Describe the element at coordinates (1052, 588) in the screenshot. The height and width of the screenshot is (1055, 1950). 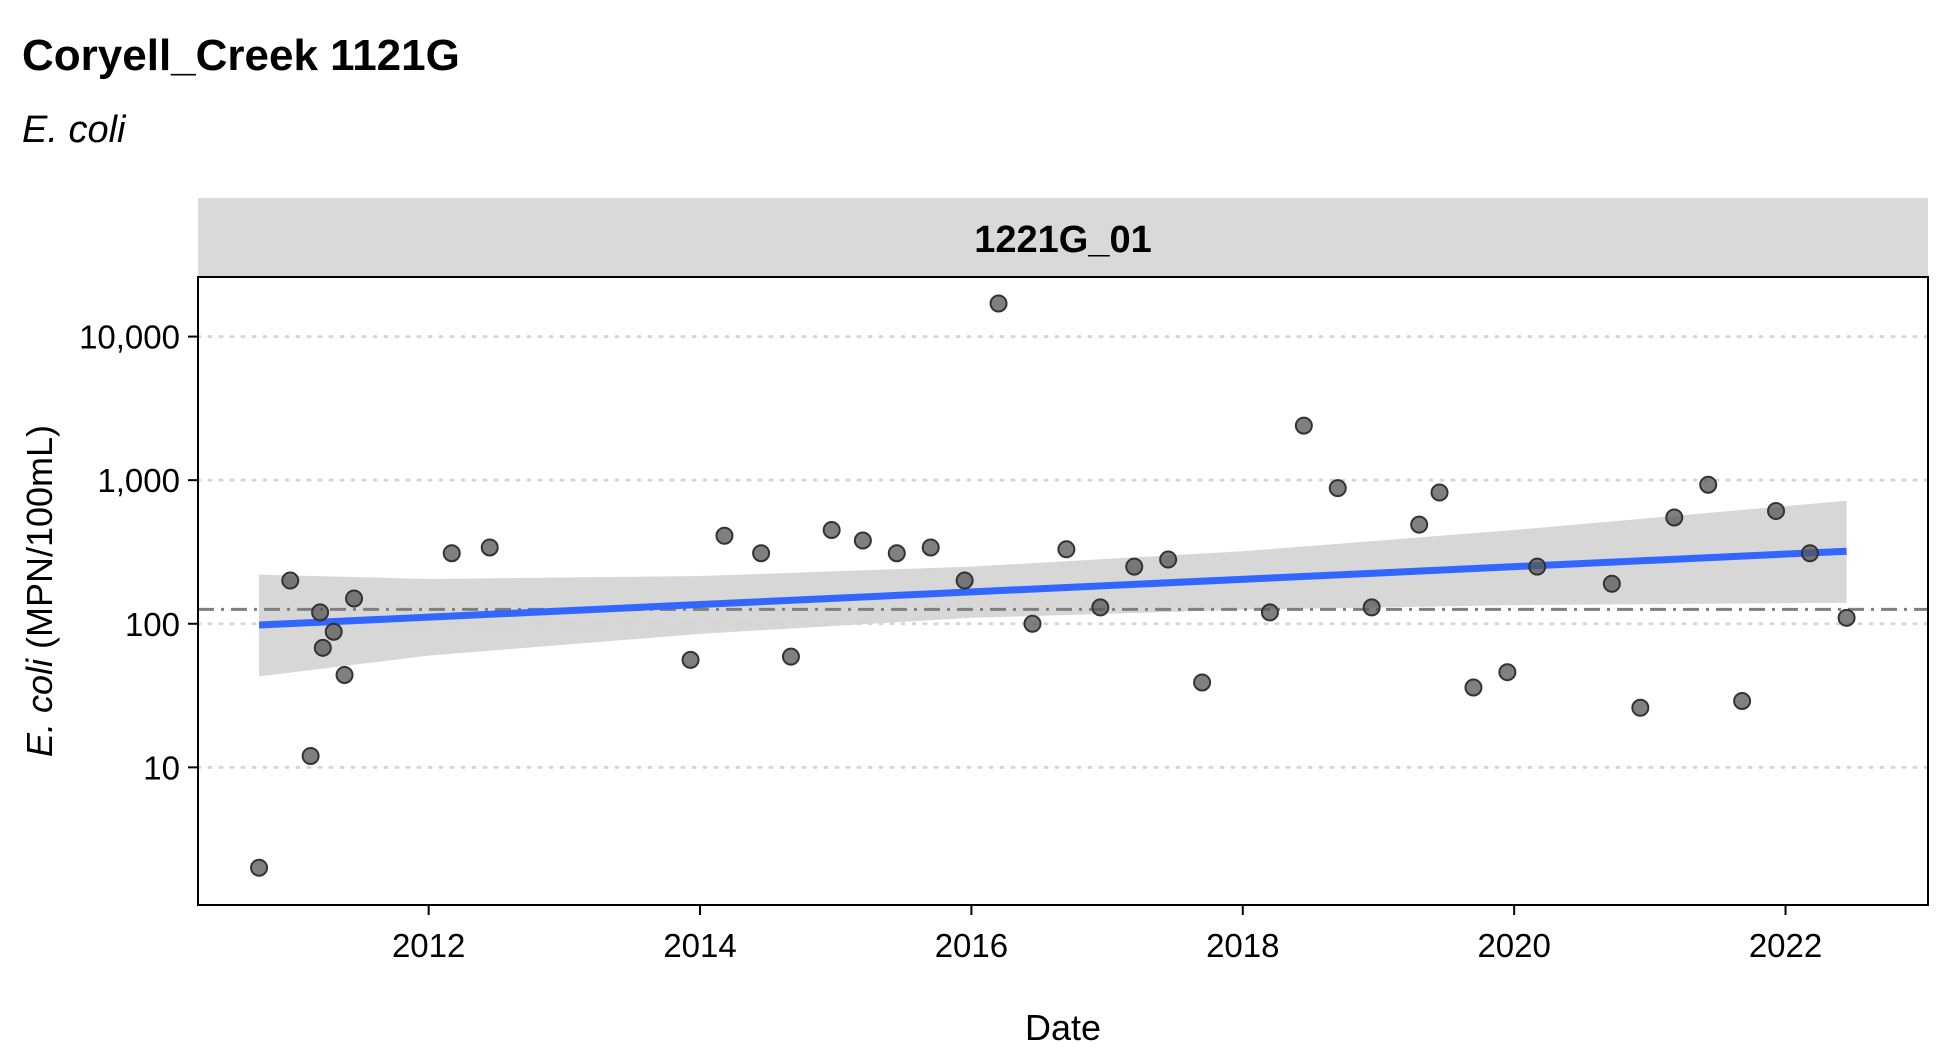
I see `trend-line` at that location.